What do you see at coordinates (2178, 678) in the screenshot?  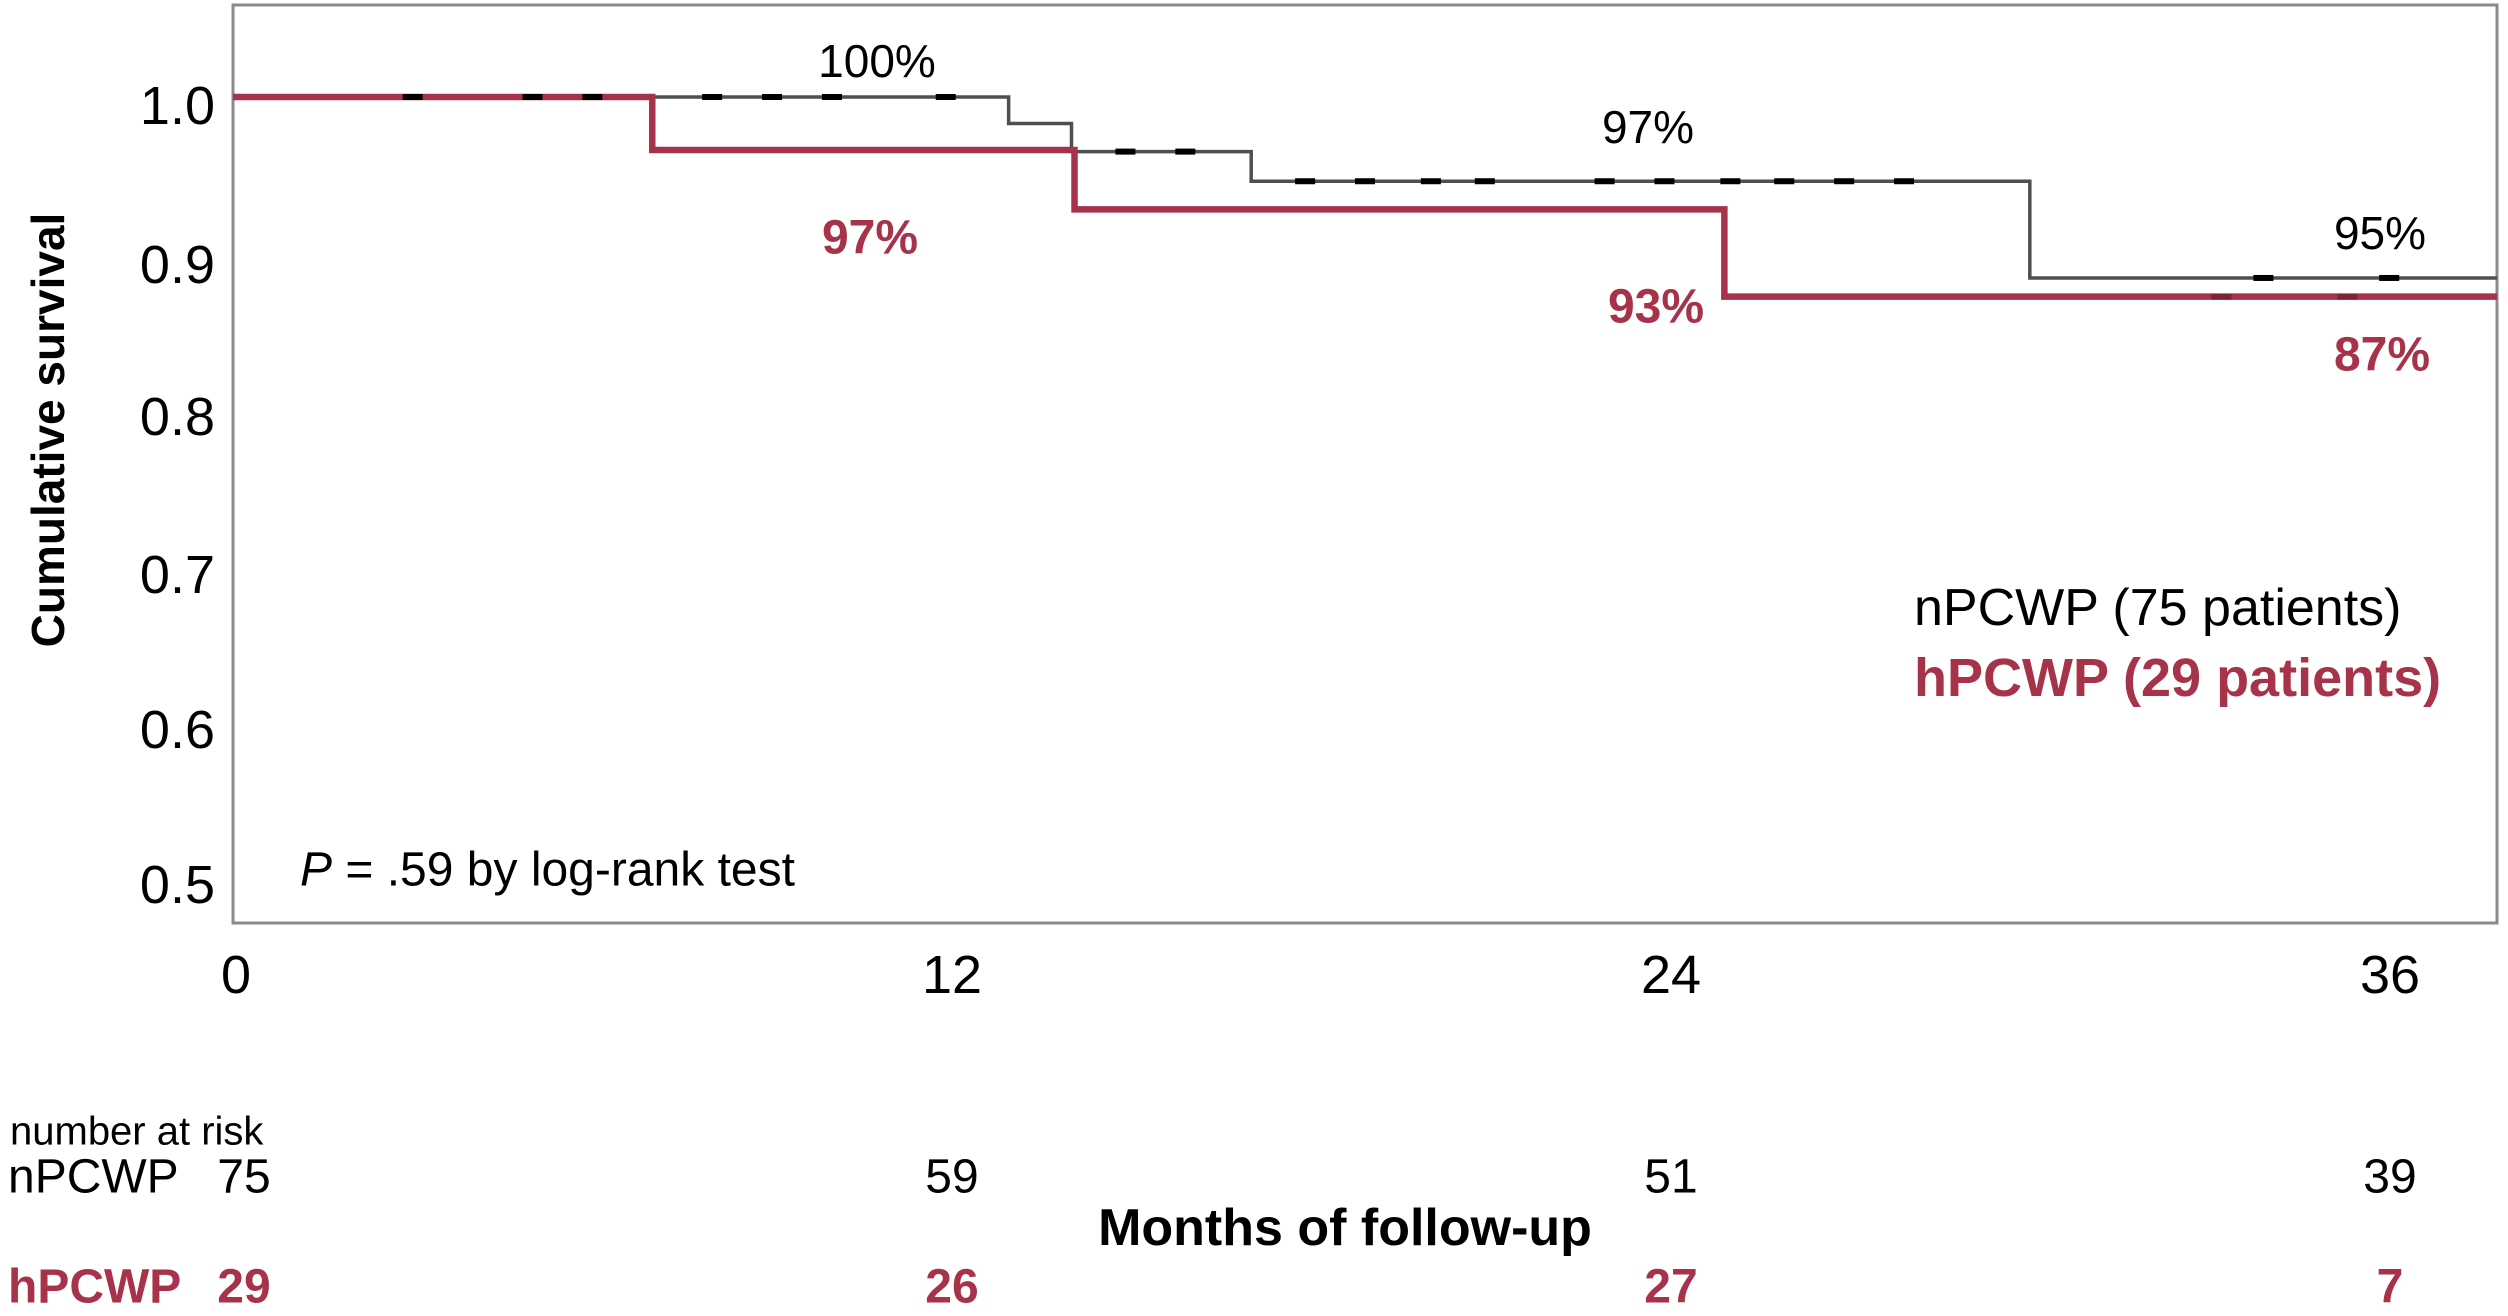 I see `legend-item-hpcwp: hPCWP (29 patients)` at bounding box center [2178, 678].